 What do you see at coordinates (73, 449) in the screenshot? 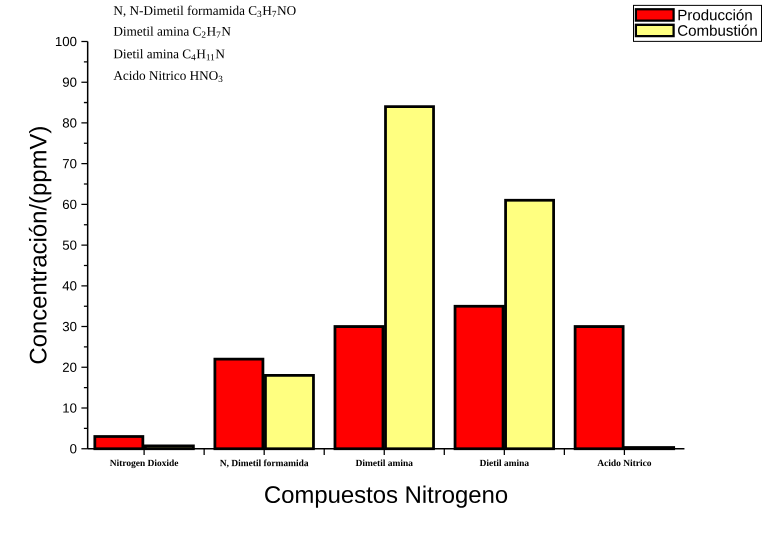
I see `y-tick-label: 0` at bounding box center [73, 449].